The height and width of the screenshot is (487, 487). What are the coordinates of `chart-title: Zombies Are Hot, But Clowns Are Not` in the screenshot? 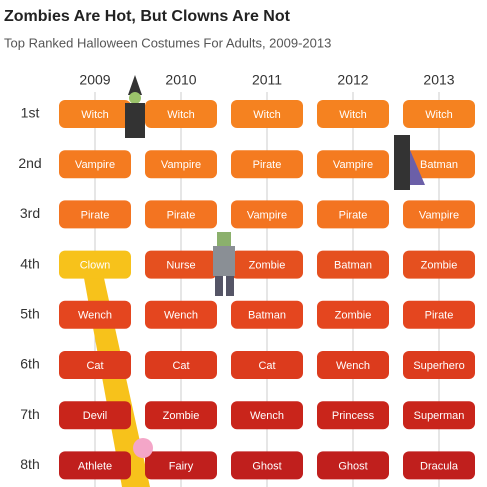 It's located at (147, 16).